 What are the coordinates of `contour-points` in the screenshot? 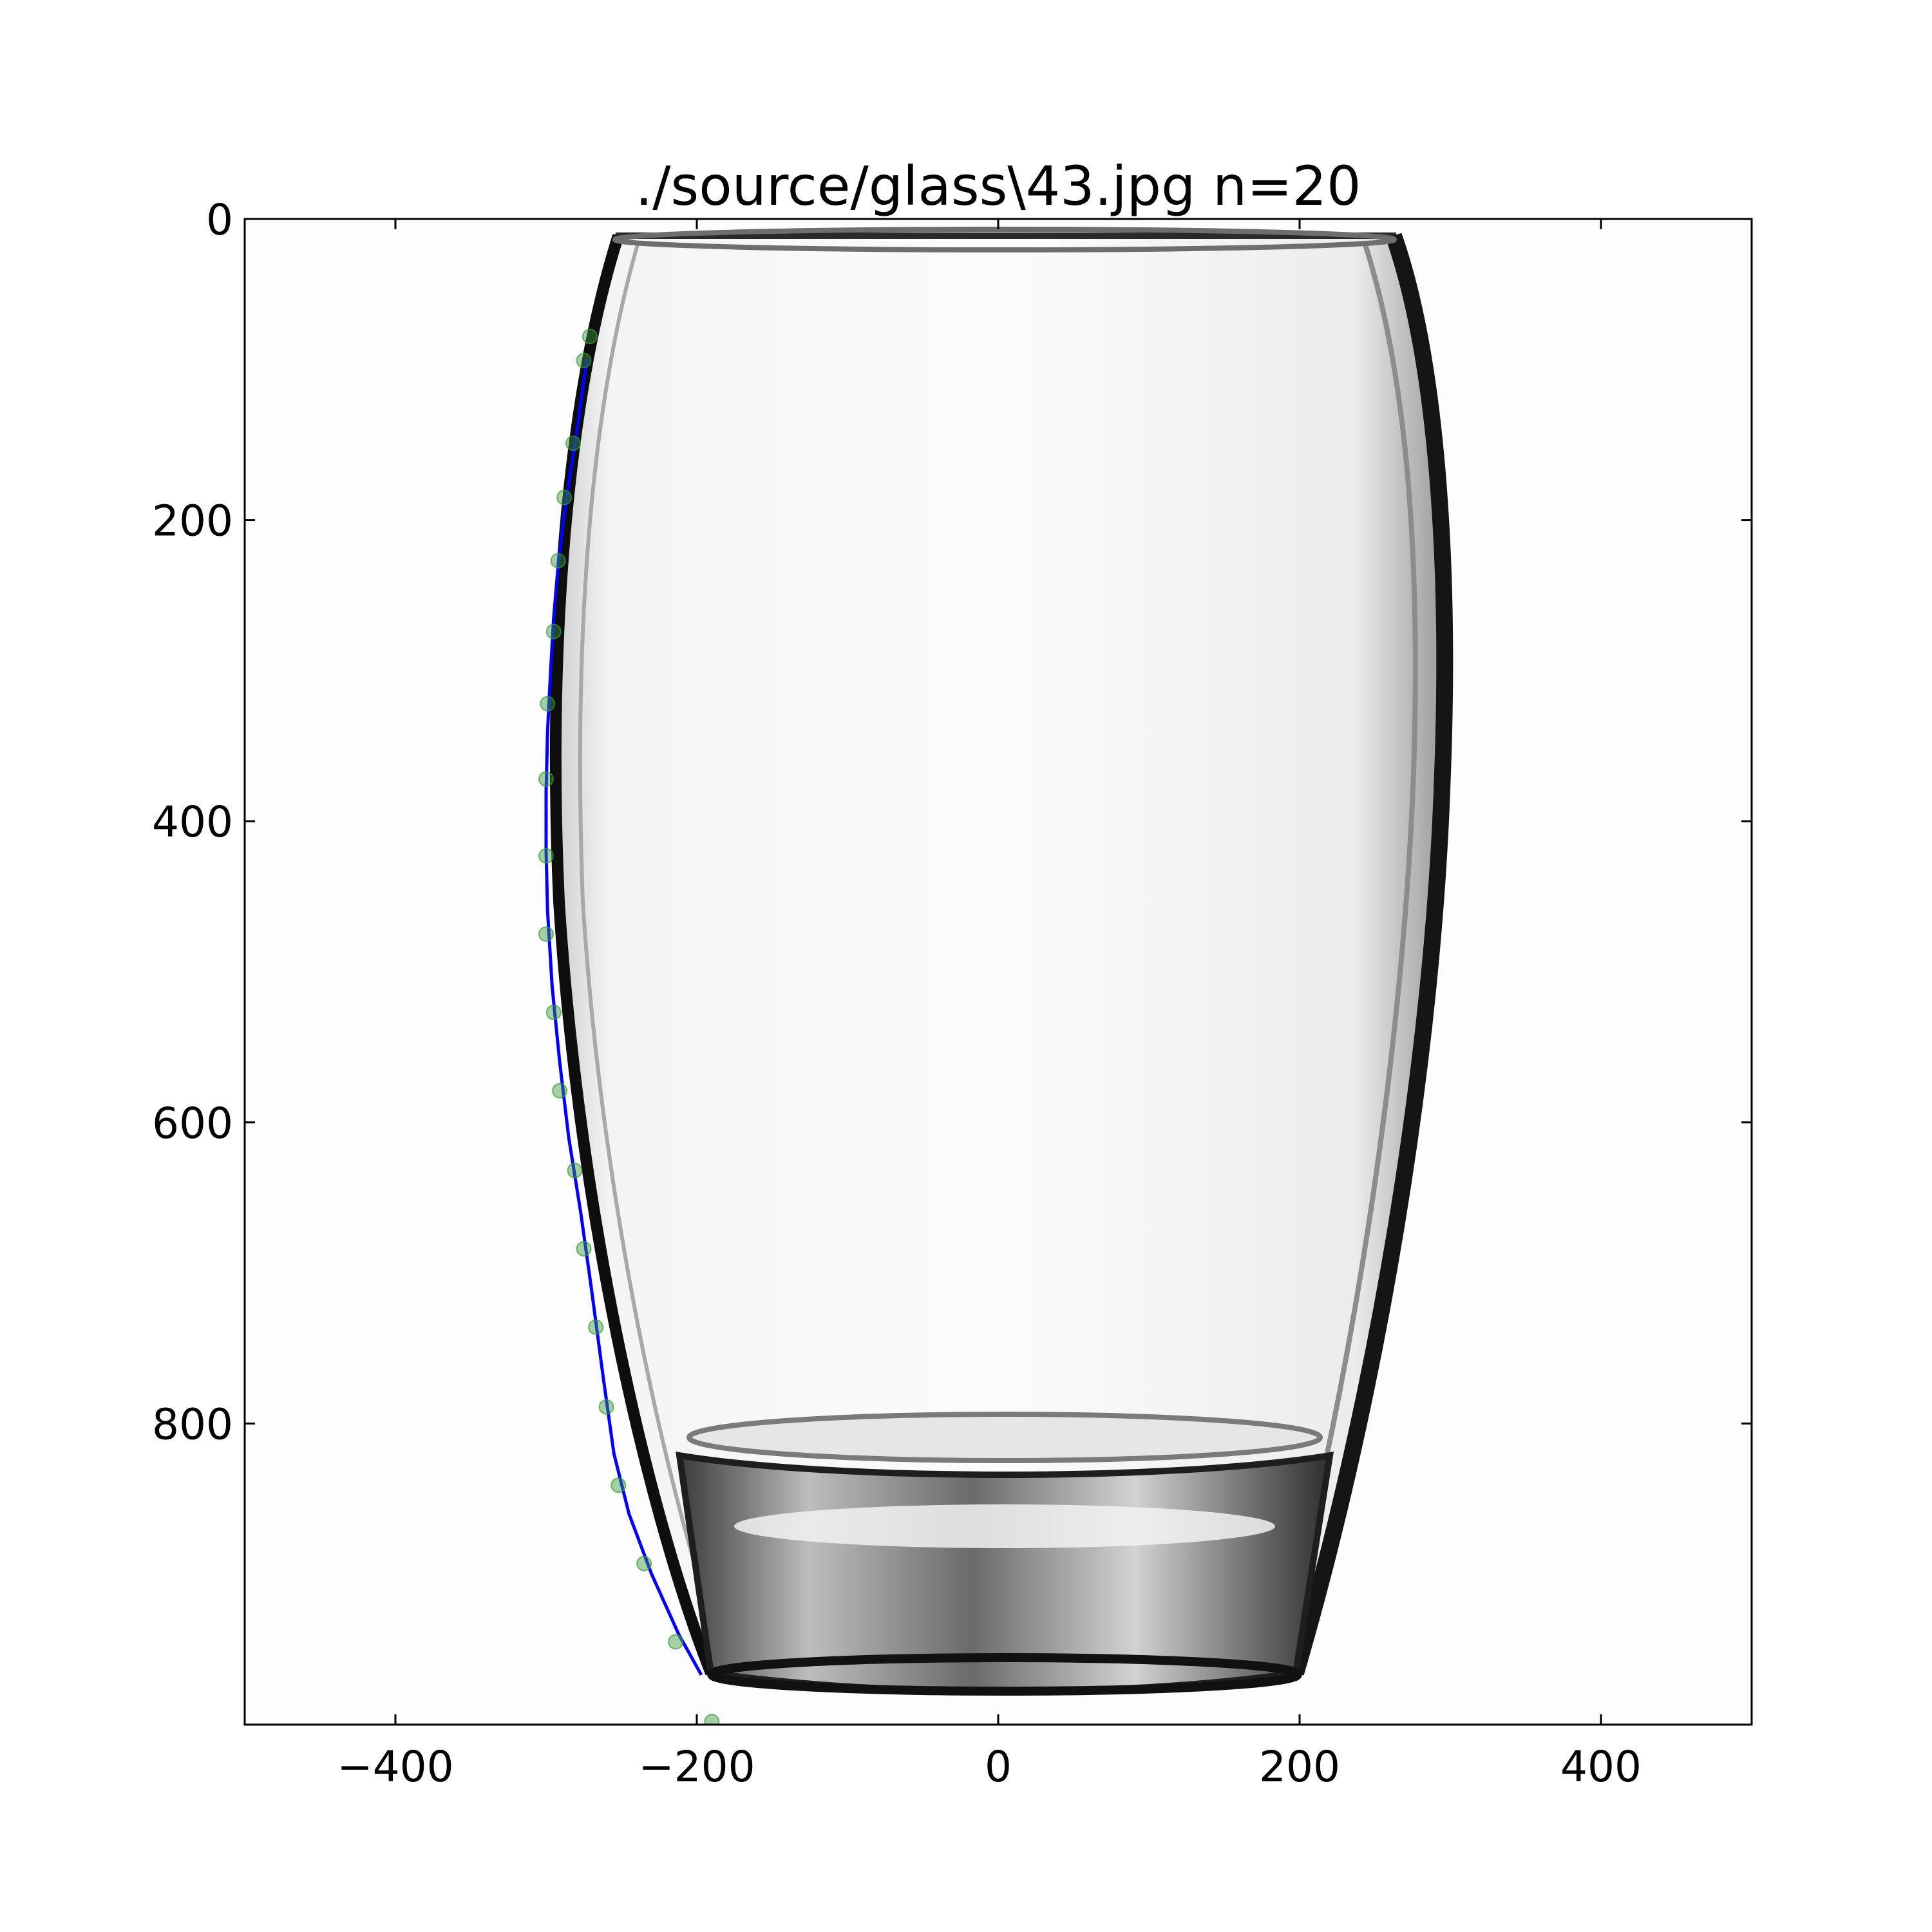 It's located at (629, 1027).